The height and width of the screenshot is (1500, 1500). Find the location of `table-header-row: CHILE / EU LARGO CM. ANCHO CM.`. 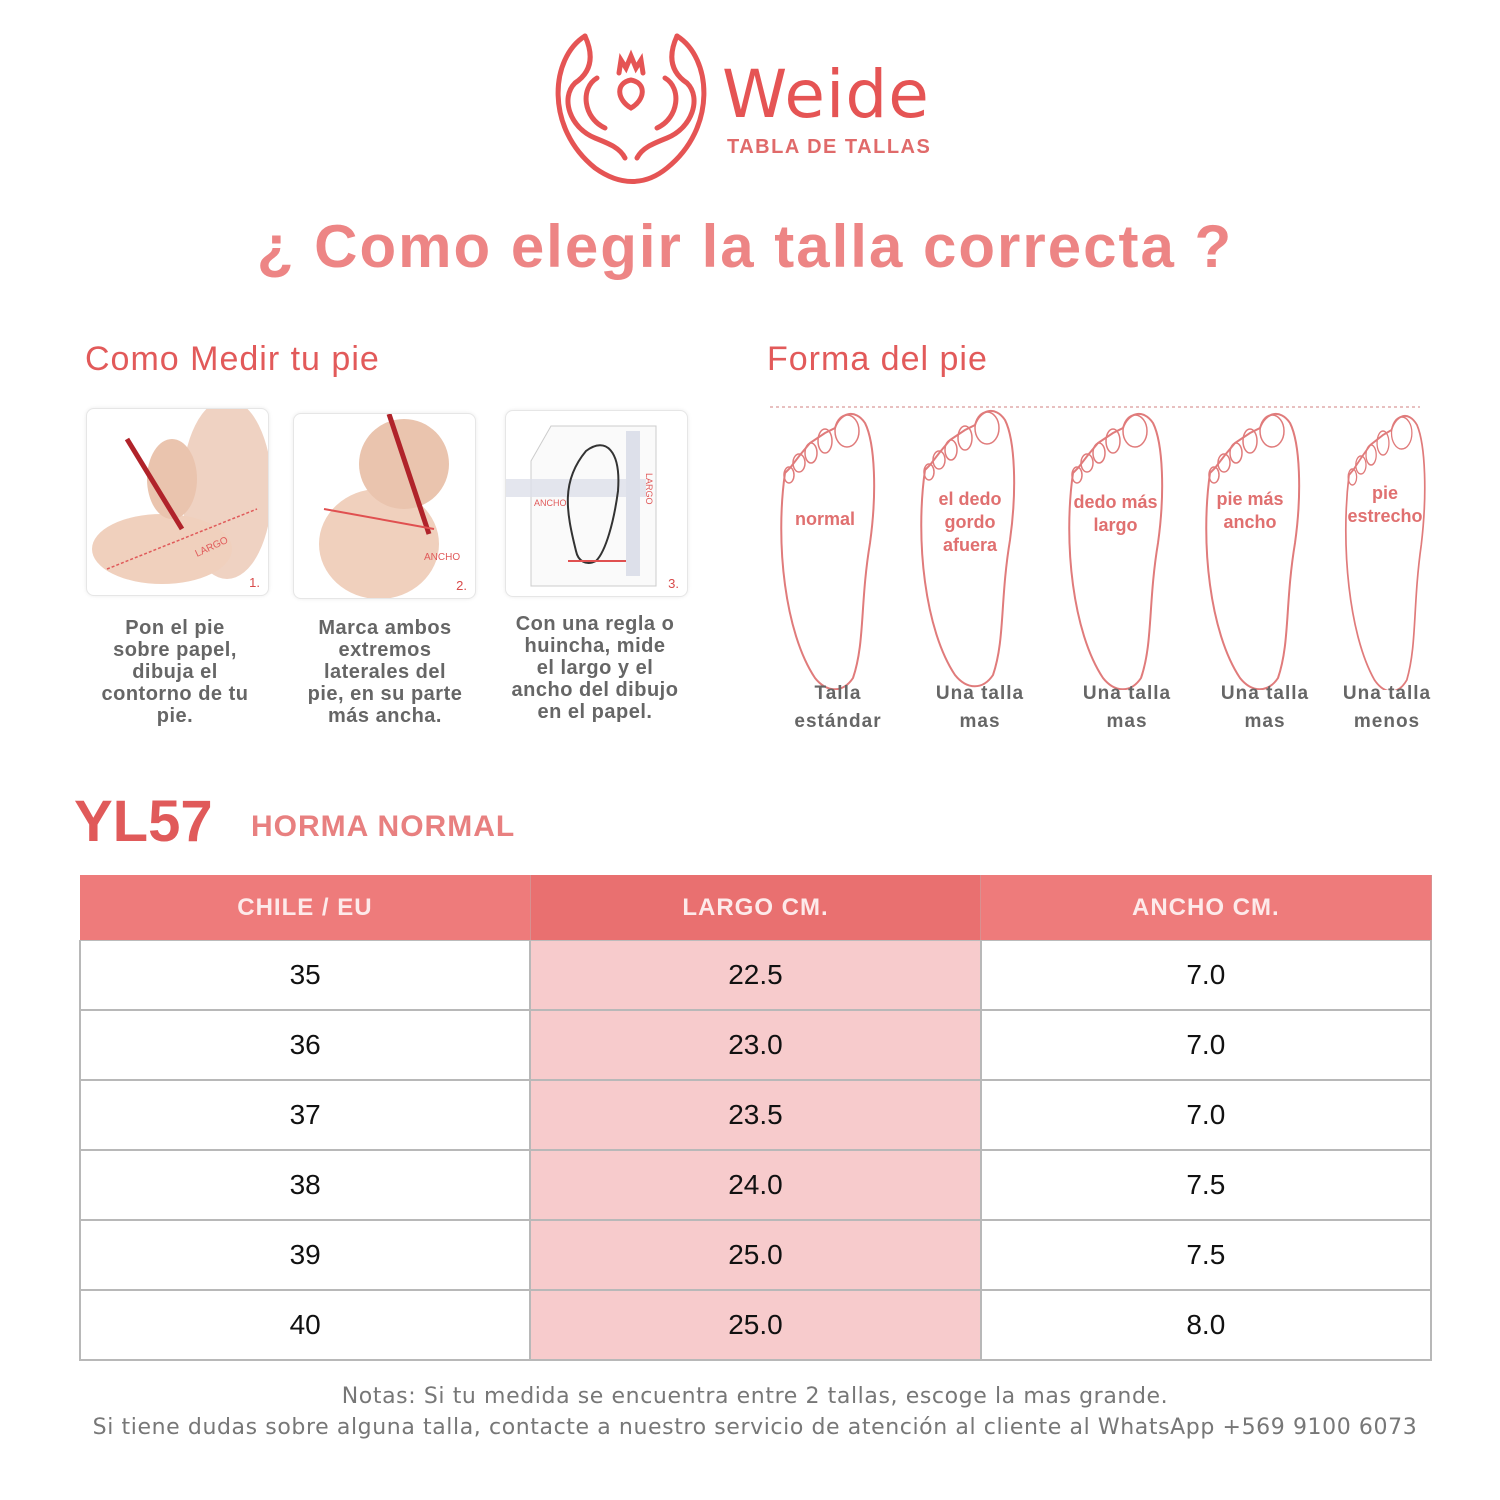

table-header-row: CHILE / EU LARGO CM. ANCHO CM. is located at coordinates (756, 908).